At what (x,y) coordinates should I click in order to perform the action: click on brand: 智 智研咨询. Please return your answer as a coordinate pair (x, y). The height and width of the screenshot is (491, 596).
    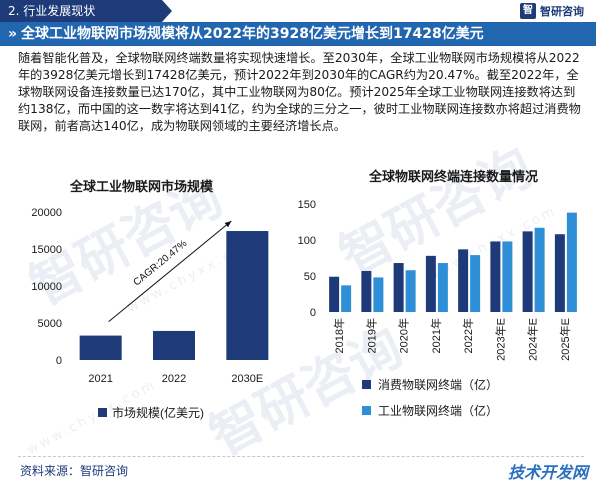
    Looking at the image, I should click on (552, 11).